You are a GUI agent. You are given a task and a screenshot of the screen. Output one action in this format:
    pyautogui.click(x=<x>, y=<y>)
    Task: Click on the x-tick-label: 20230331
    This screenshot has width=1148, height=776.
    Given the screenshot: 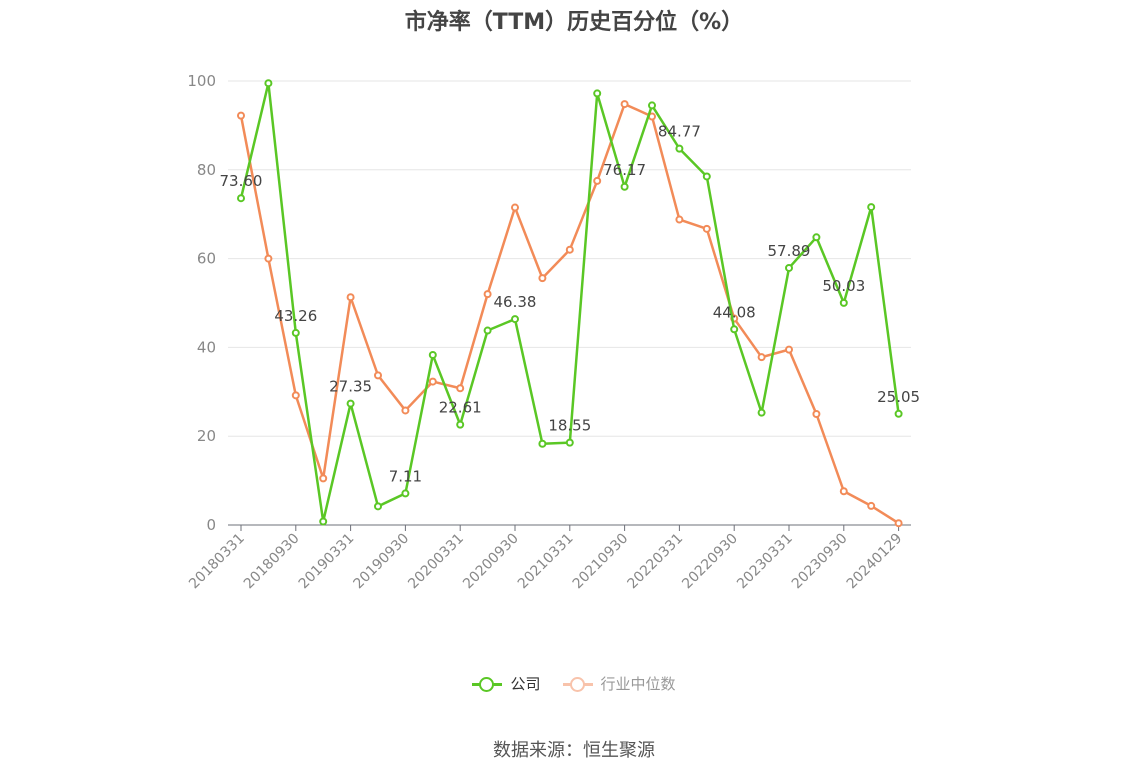 What is the action you would take?
    pyautogui.click(x=765, y=562)
    